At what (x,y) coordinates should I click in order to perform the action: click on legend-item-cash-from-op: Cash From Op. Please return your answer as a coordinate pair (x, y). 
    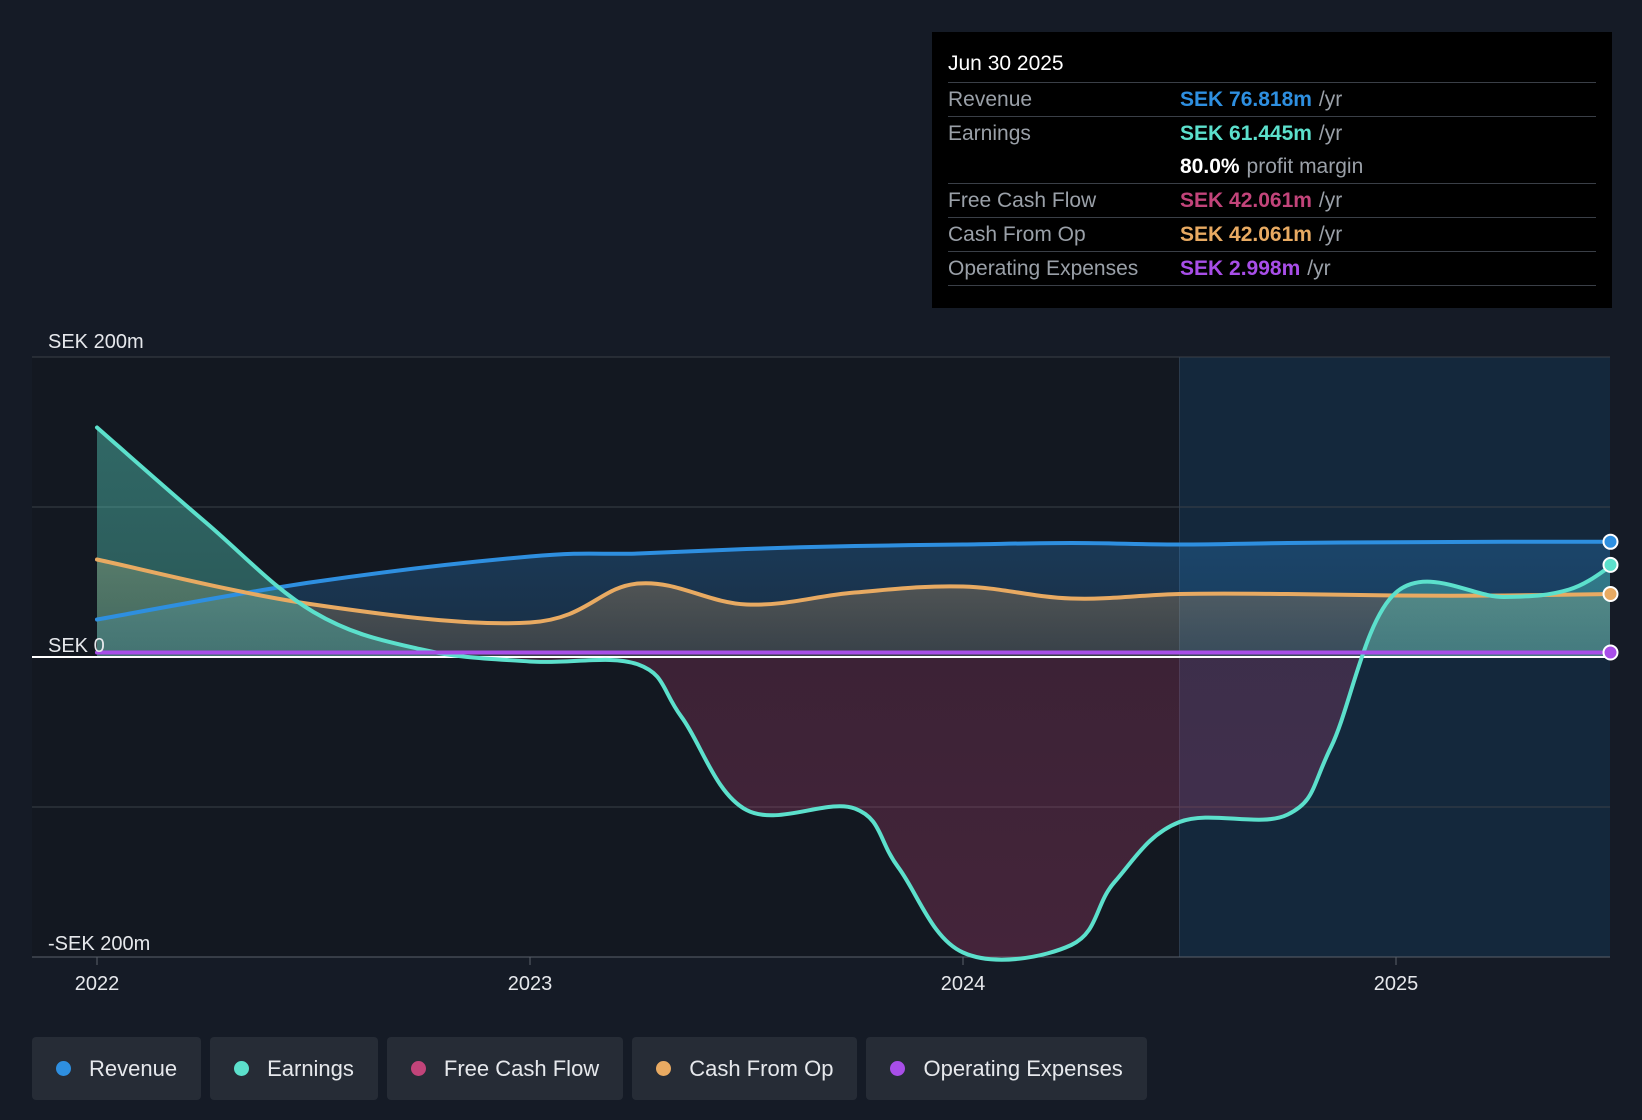
    Looking at the image, I should click on (745, 1068).